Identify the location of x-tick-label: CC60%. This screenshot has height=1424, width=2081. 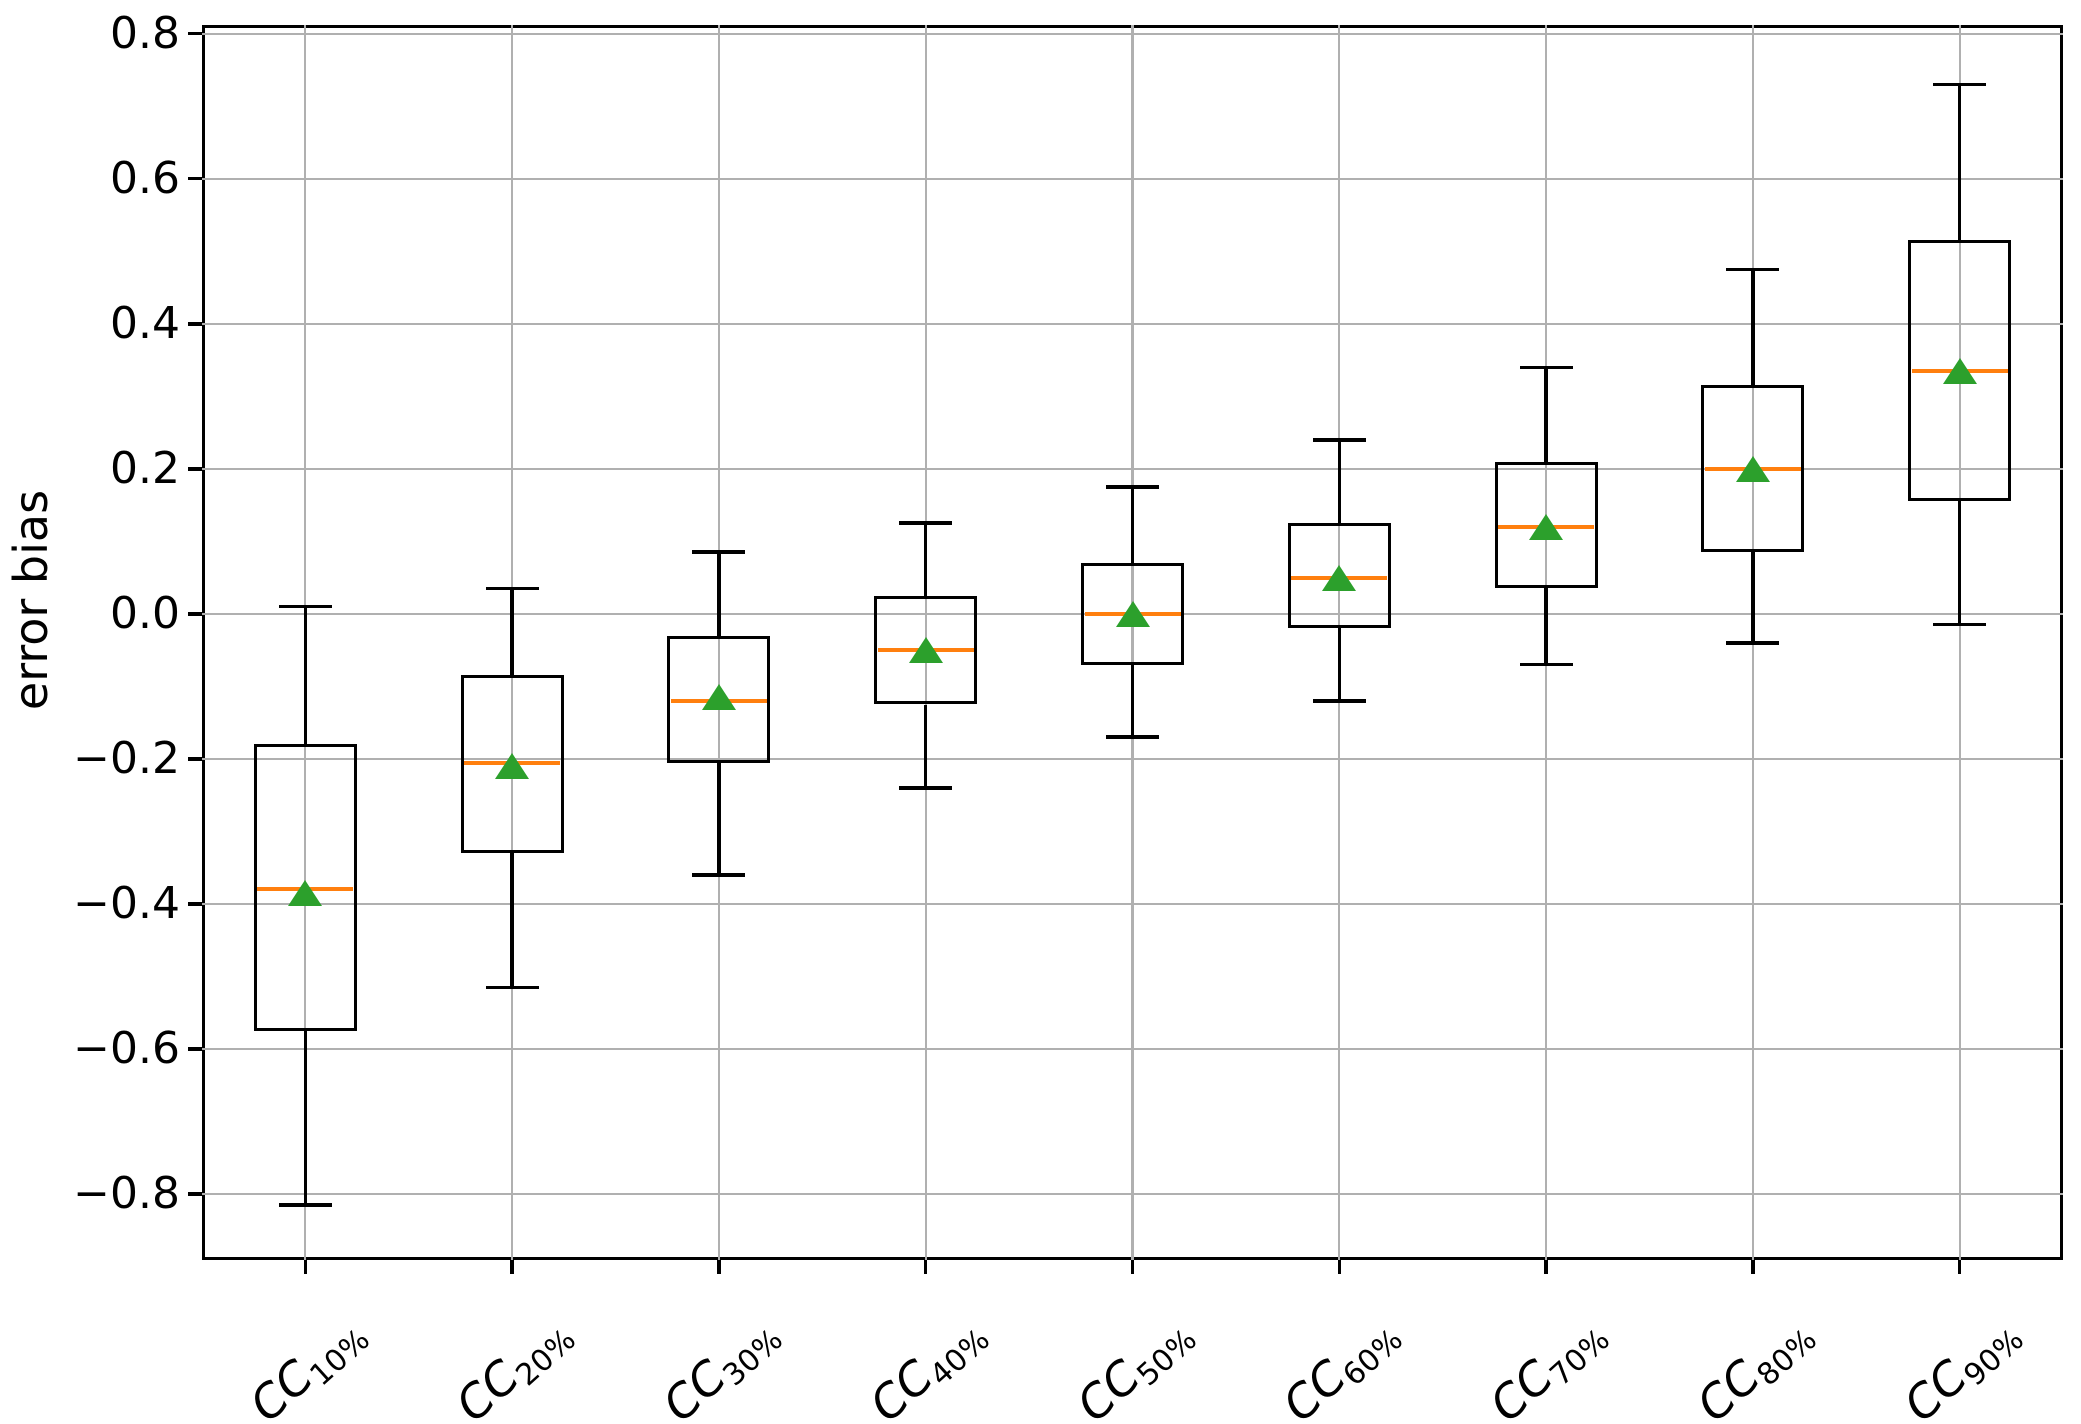
(1342, 1365).